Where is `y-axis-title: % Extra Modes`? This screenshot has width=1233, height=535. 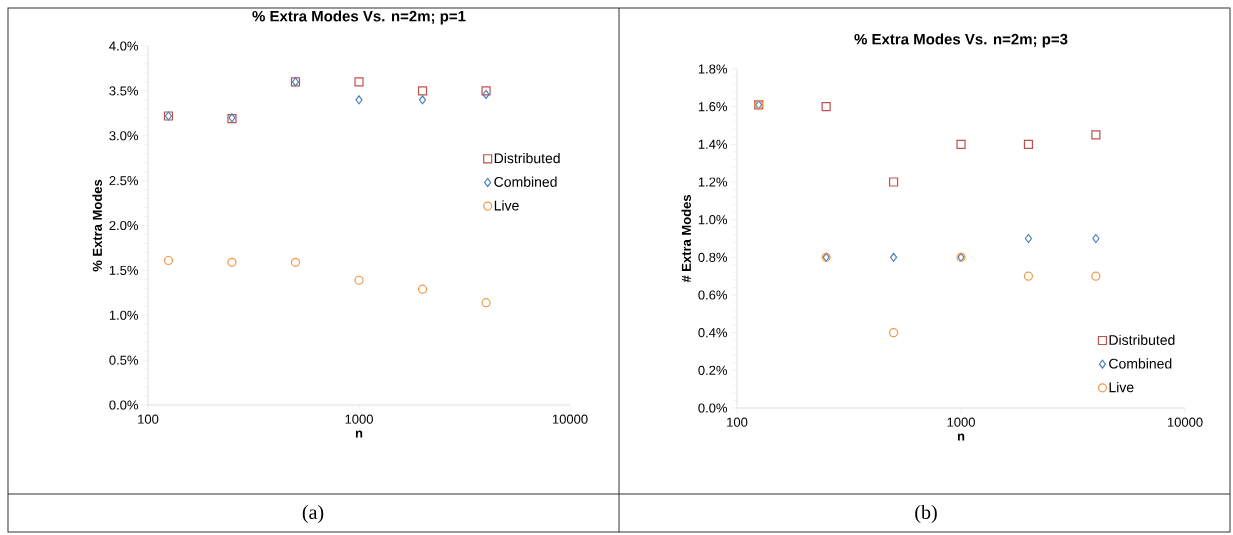
y-axis-title: % Extra Modes is located at coordinates (97, 225).